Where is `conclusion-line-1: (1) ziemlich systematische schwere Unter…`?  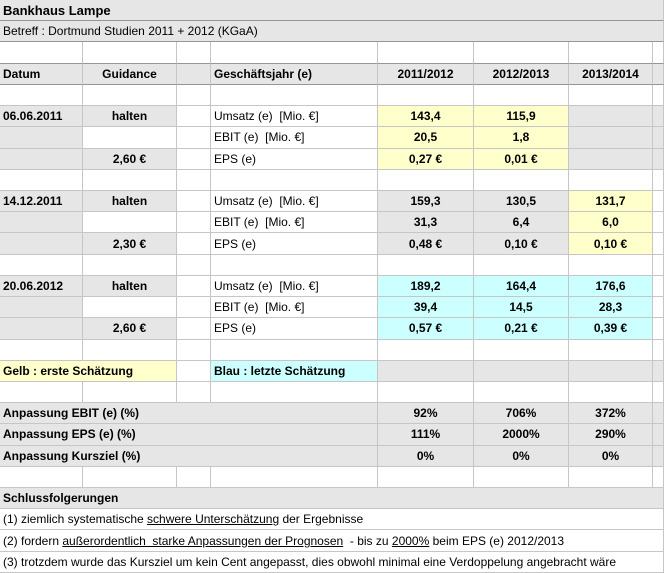
conclusion-line-1: (1) ziemlich systematische schwere Unter… is located at coordinates (332, 520).